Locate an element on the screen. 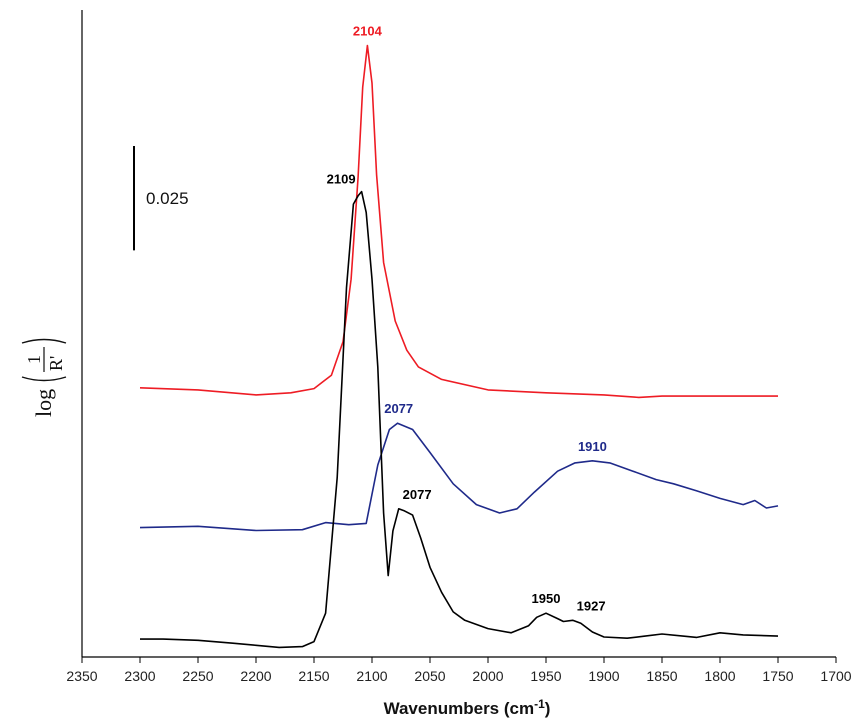  x-tick-label: 1950 is located at coordinates (545, 676).